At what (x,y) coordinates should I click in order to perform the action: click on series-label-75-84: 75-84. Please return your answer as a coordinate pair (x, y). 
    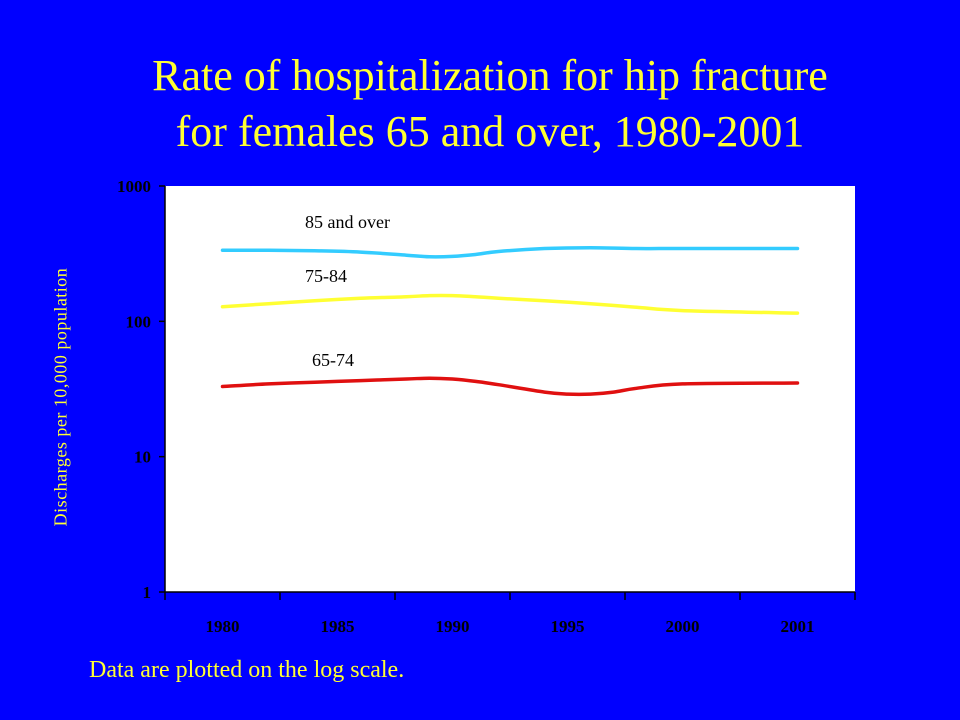
    Looking at the image, I should click on (326, 276).